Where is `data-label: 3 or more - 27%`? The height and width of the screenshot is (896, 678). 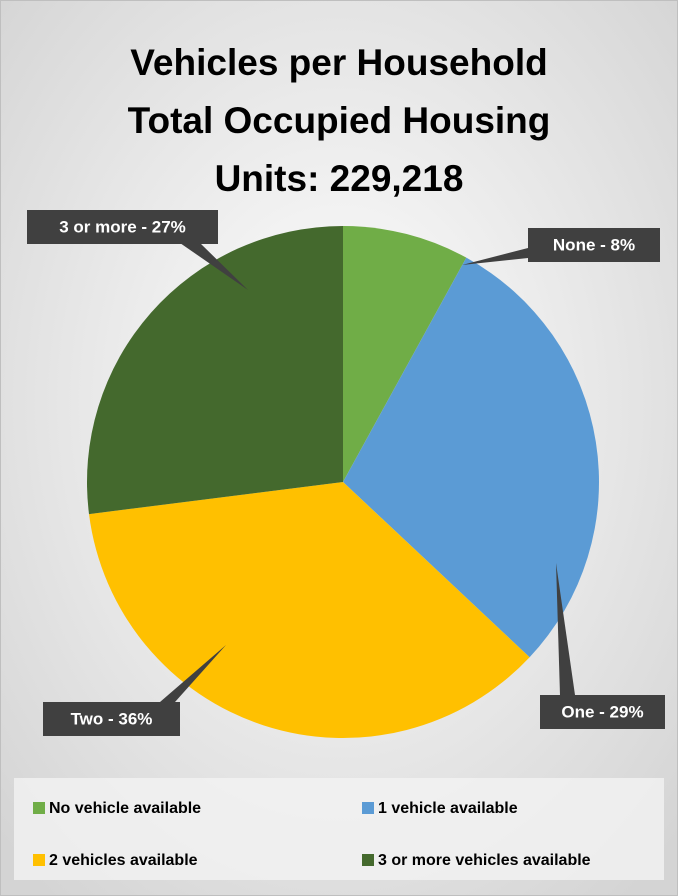
data-label: 3 or more - 27% is located at coordinates (122, 226).